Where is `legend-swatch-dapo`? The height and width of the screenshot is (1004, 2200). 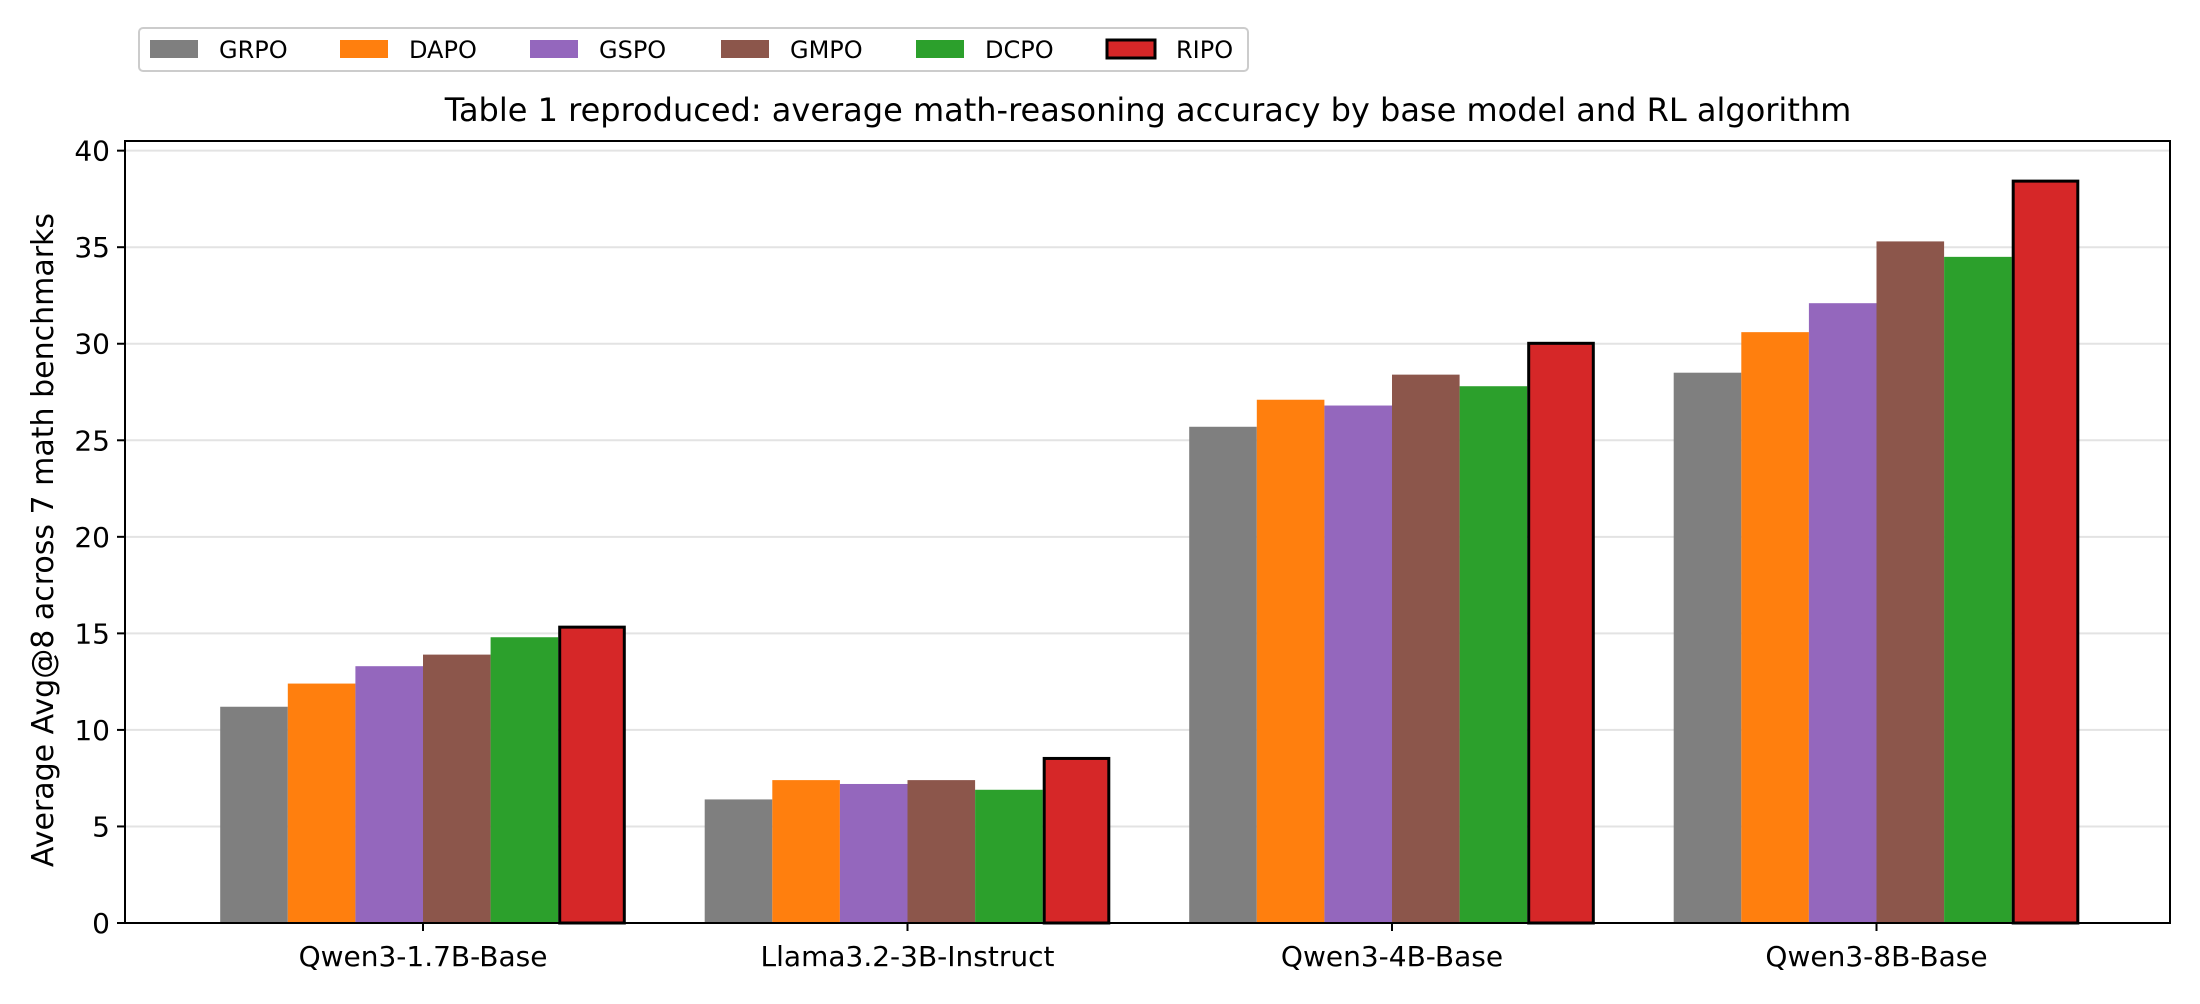
legend-swatch-dapo is located at coordinates (364, 49).